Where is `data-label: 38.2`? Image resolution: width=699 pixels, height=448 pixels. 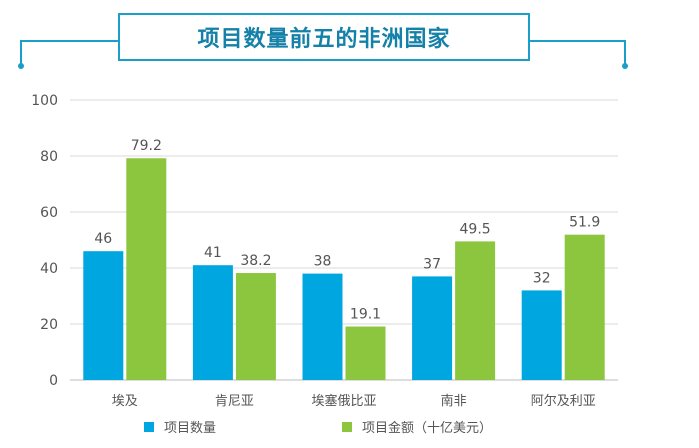 data-label: 38.2 is located at coordinates (255, 261).